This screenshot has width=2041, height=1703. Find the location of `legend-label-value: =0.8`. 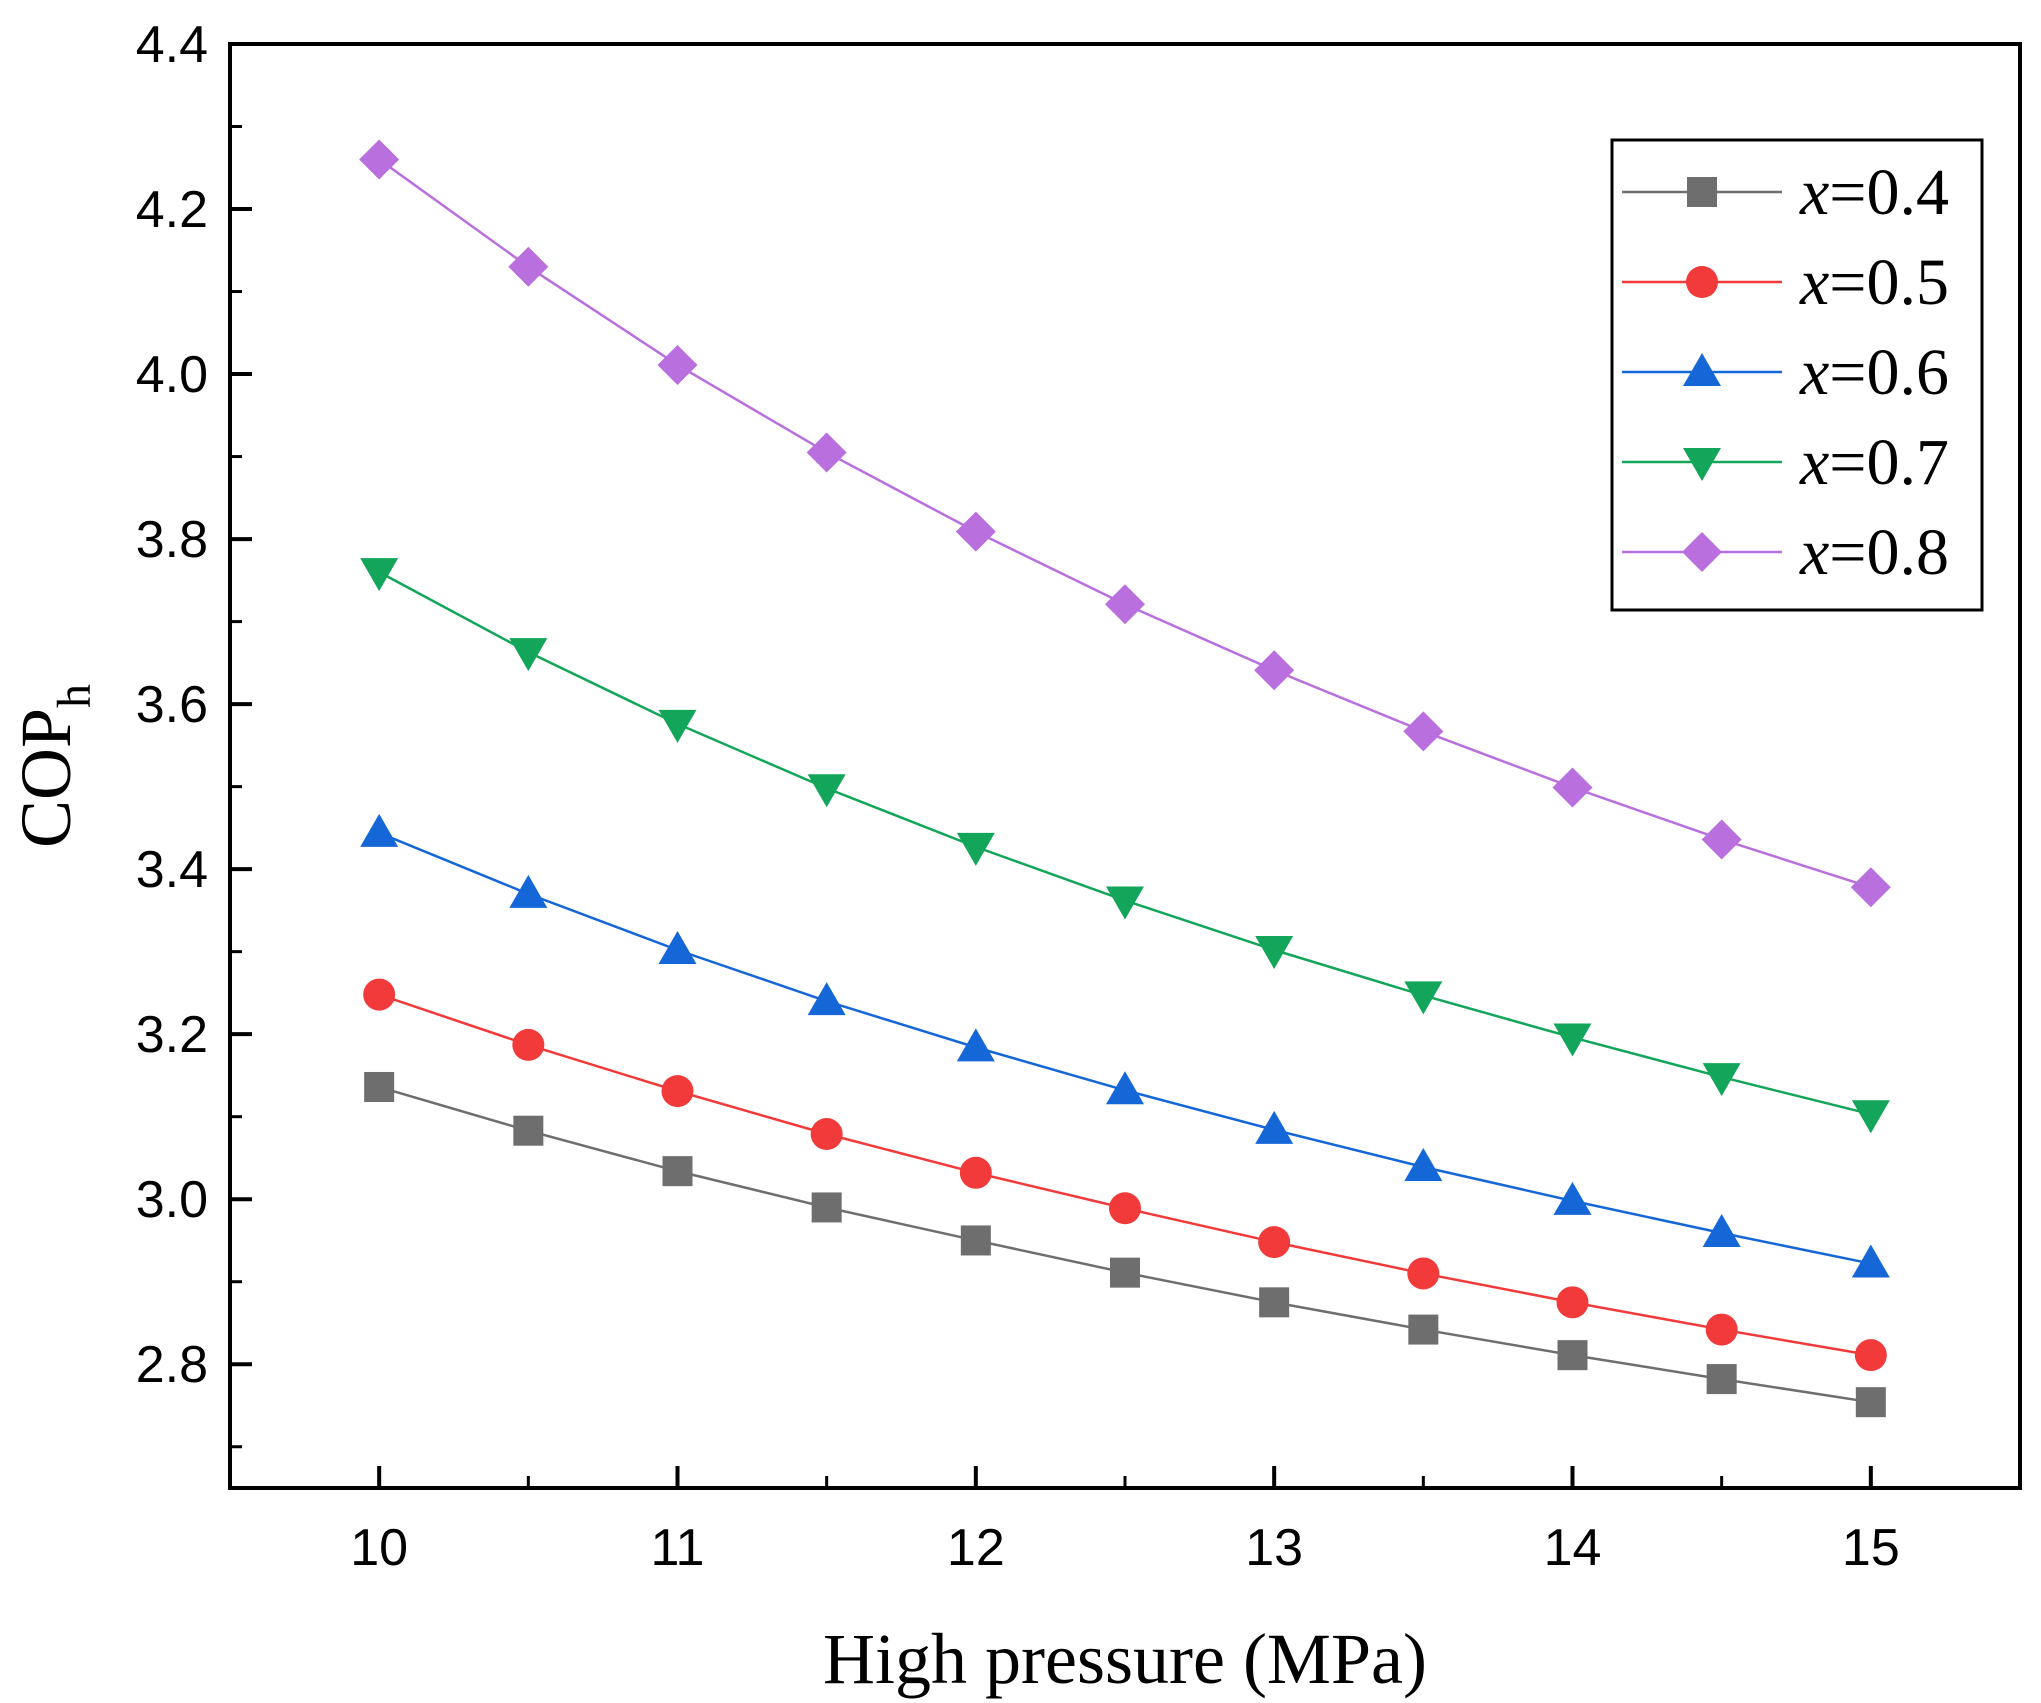

legend-label-value: =0.8 is located at coordinates (1889, 552).